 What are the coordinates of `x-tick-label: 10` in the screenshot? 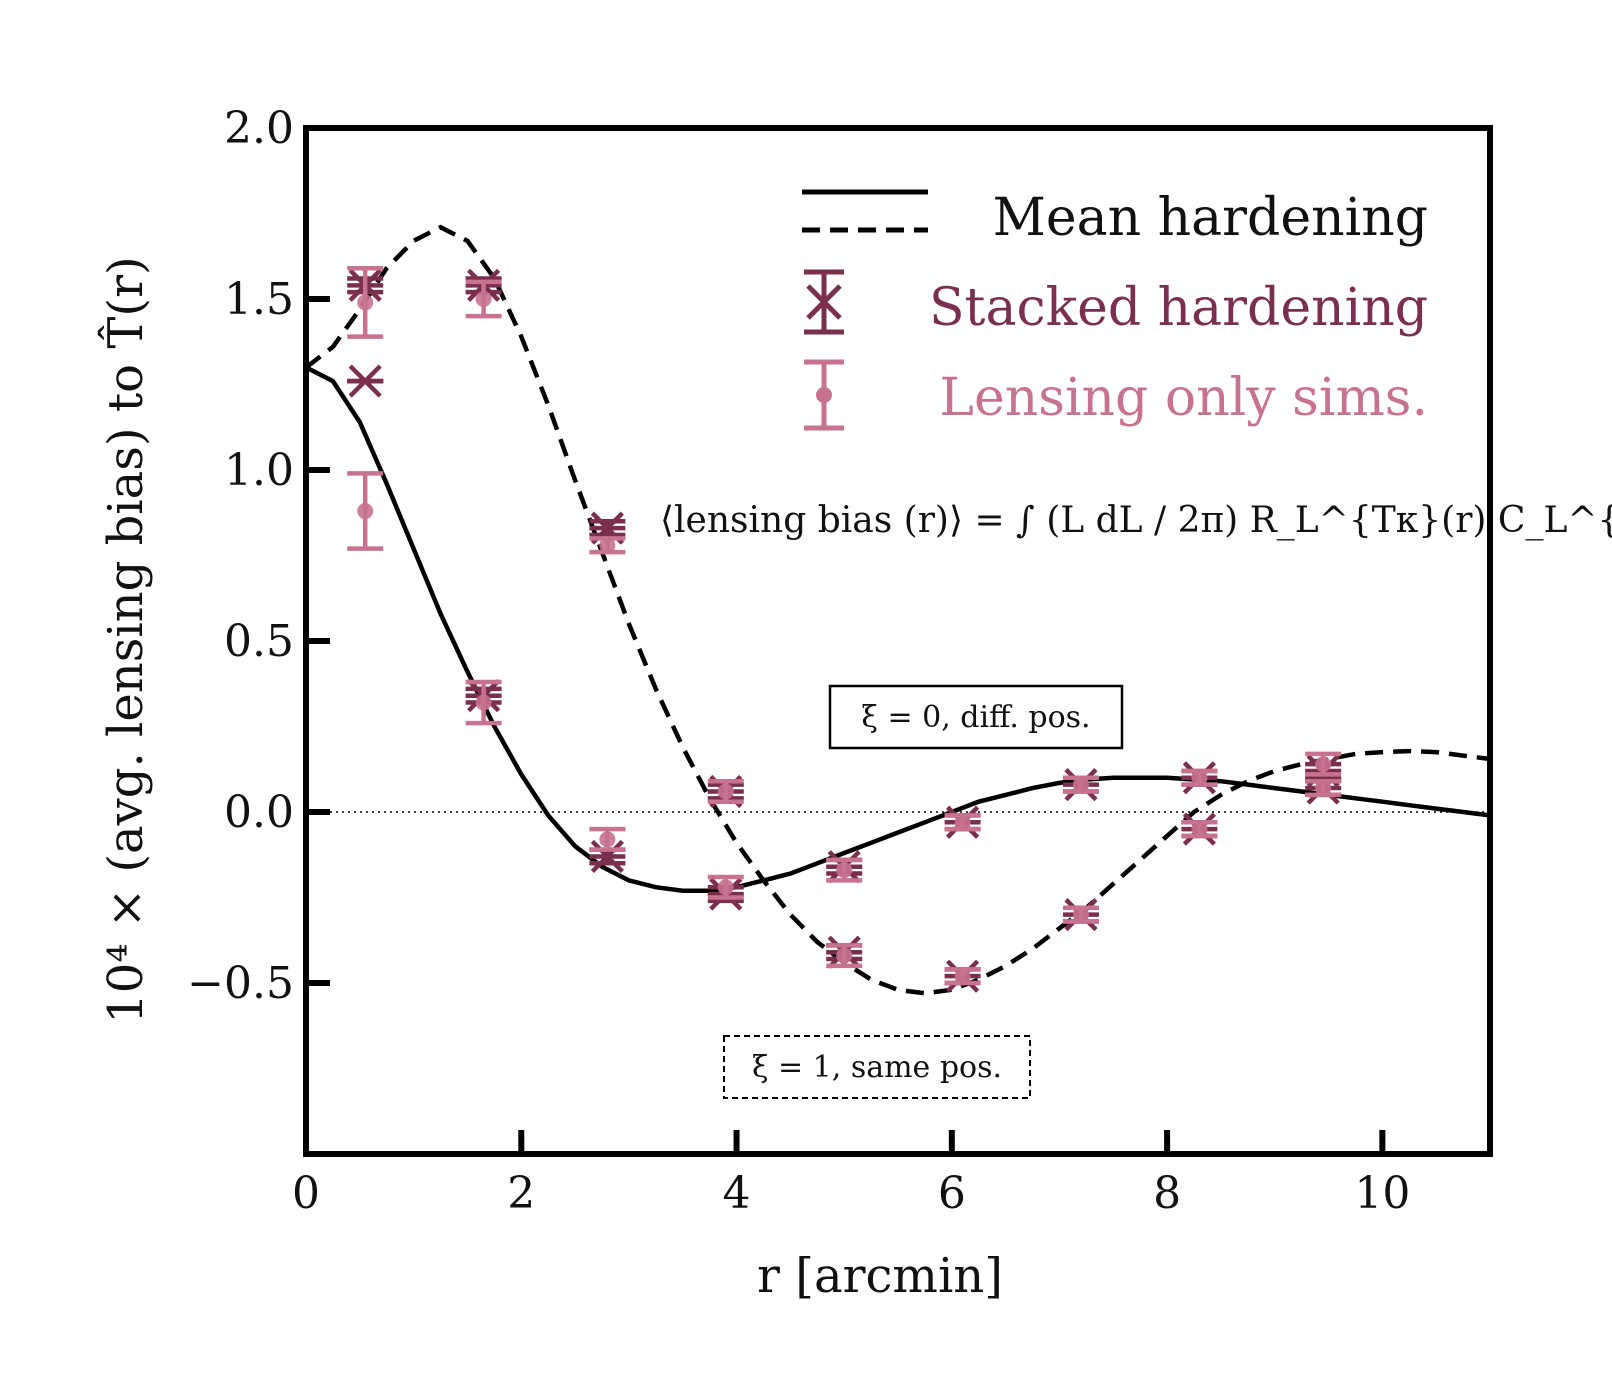 It's located at (1382, 1193).